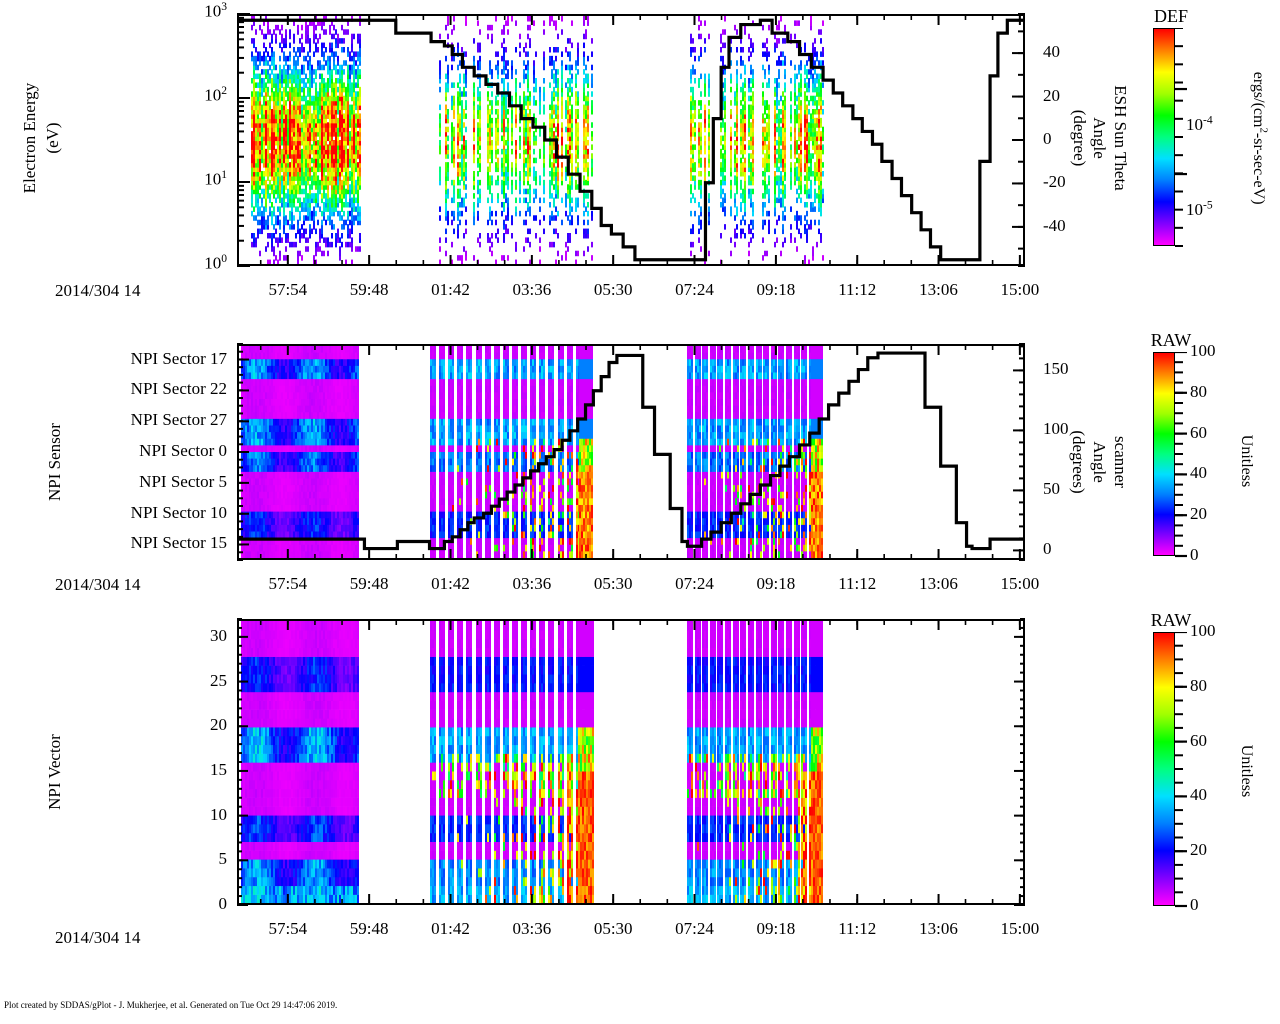 This screenshot has height=1024, width=1280. Describe the element at coordinates (1198, 514) in the screenshot. I see `colorbar-ticklabel-raw-p2-1: 20` at that location.